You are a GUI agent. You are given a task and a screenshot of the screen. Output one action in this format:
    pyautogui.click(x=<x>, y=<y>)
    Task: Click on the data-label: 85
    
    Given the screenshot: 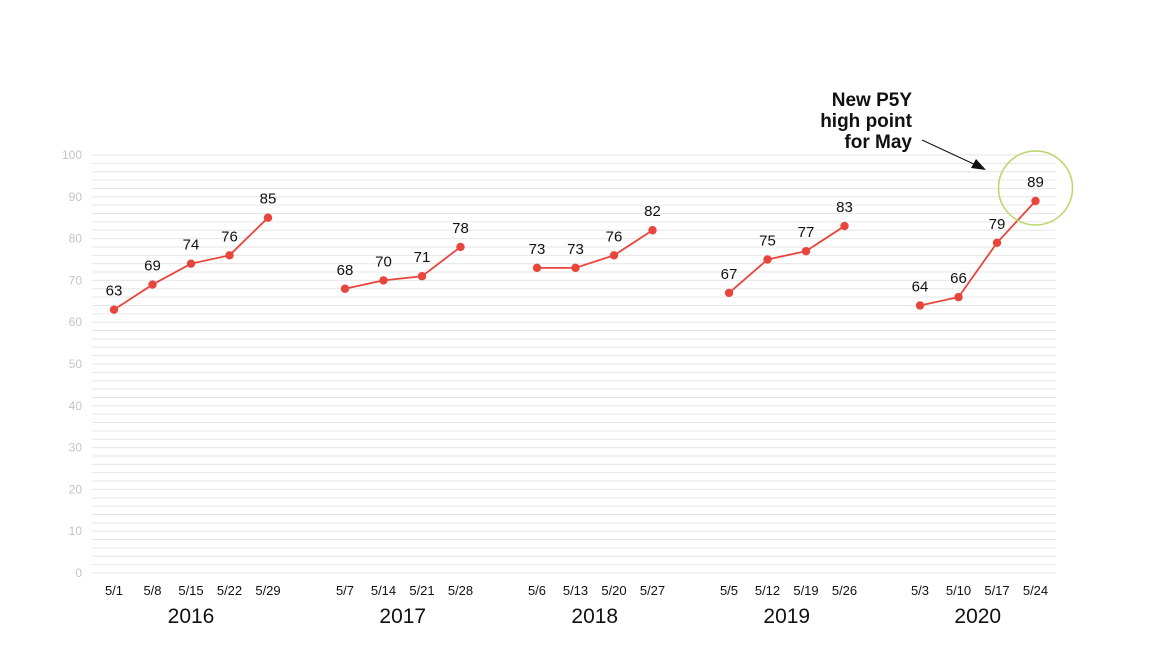 What is the action you would take?
    pyautogui.click(x=268, y=199)
    